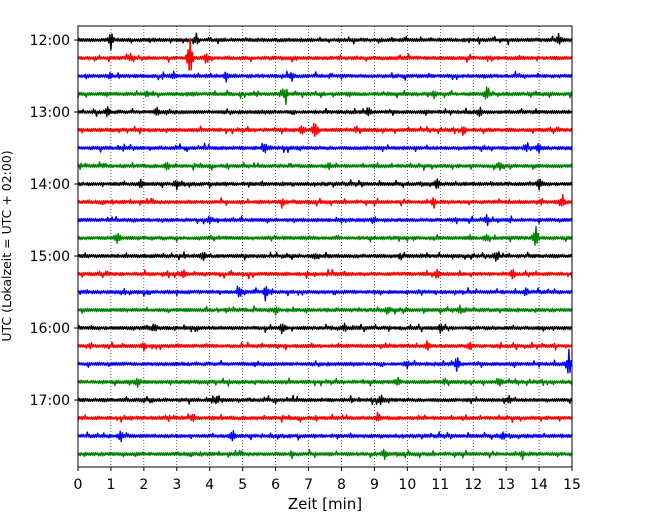 The width and height of the screenshot is (650, 520). I want to click on x-tick-label: 5, so click(242, 485).